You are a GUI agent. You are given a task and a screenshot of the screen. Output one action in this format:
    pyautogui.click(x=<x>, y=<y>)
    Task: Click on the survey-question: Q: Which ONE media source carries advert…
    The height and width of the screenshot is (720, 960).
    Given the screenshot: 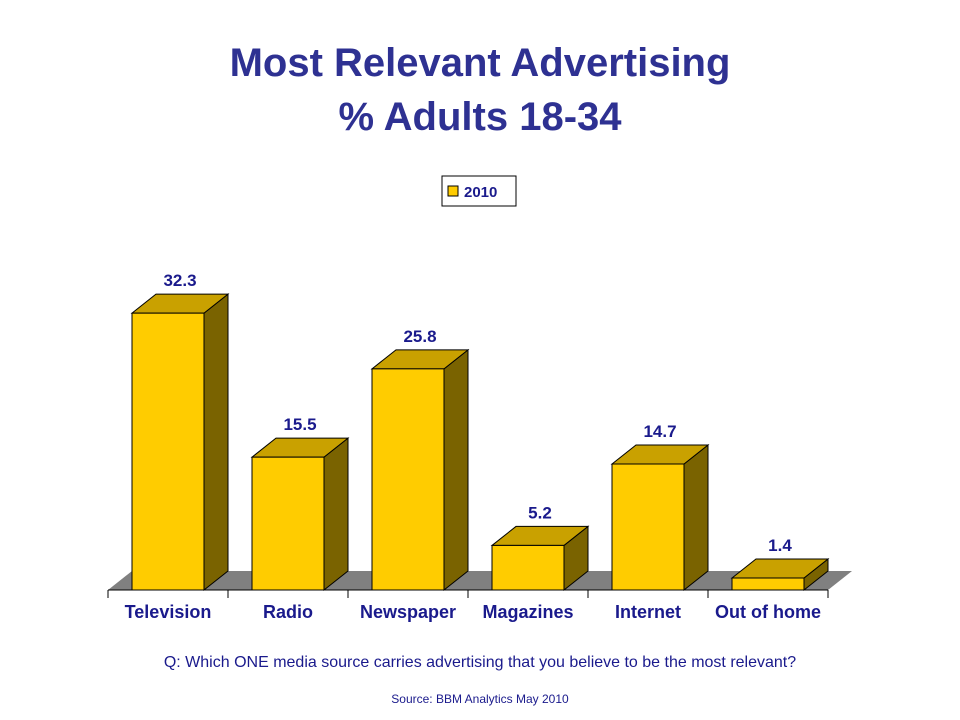 What is the action you would take?
    pyautogui.click(x=480, y=662)
    